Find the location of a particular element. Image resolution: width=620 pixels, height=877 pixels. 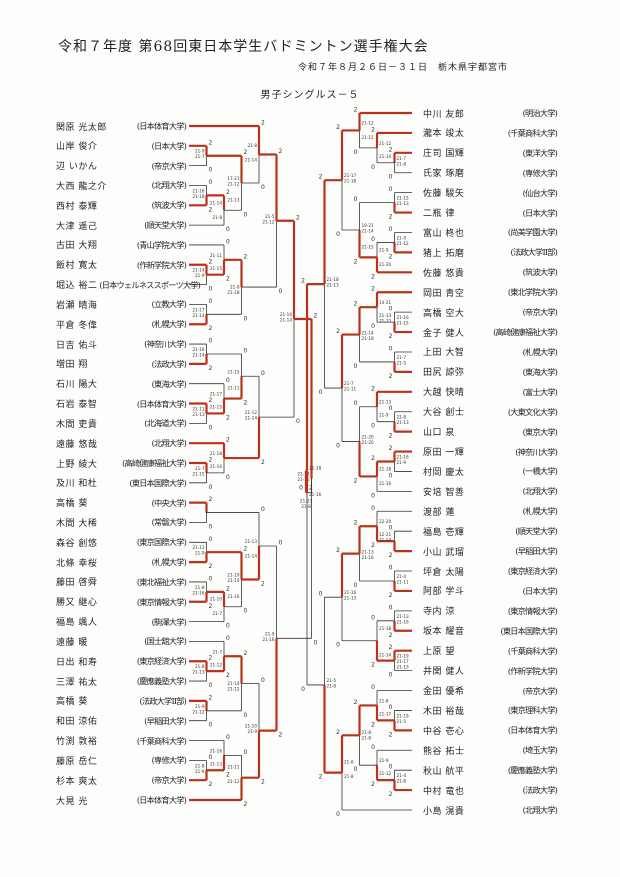

player-name: 西村 泰輝 is located at coordinates (77, 206).